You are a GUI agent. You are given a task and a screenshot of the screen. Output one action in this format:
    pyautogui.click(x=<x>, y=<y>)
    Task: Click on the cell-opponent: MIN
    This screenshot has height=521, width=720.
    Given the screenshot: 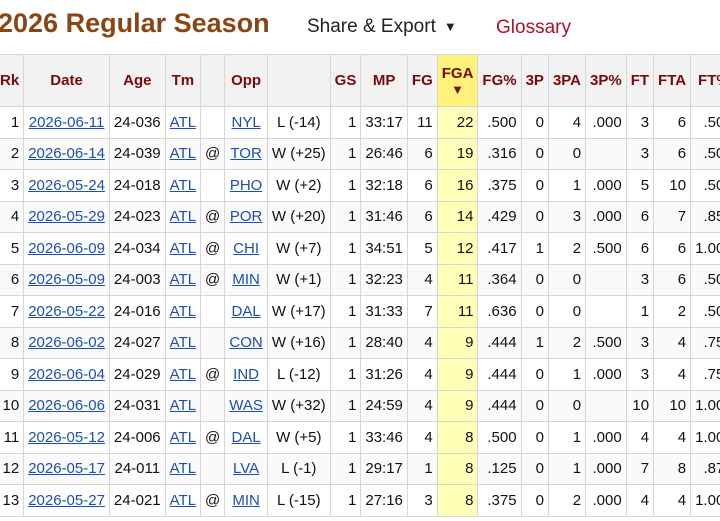 What is the action you would take?
    pyautogui.click(x=246, y=500)
    